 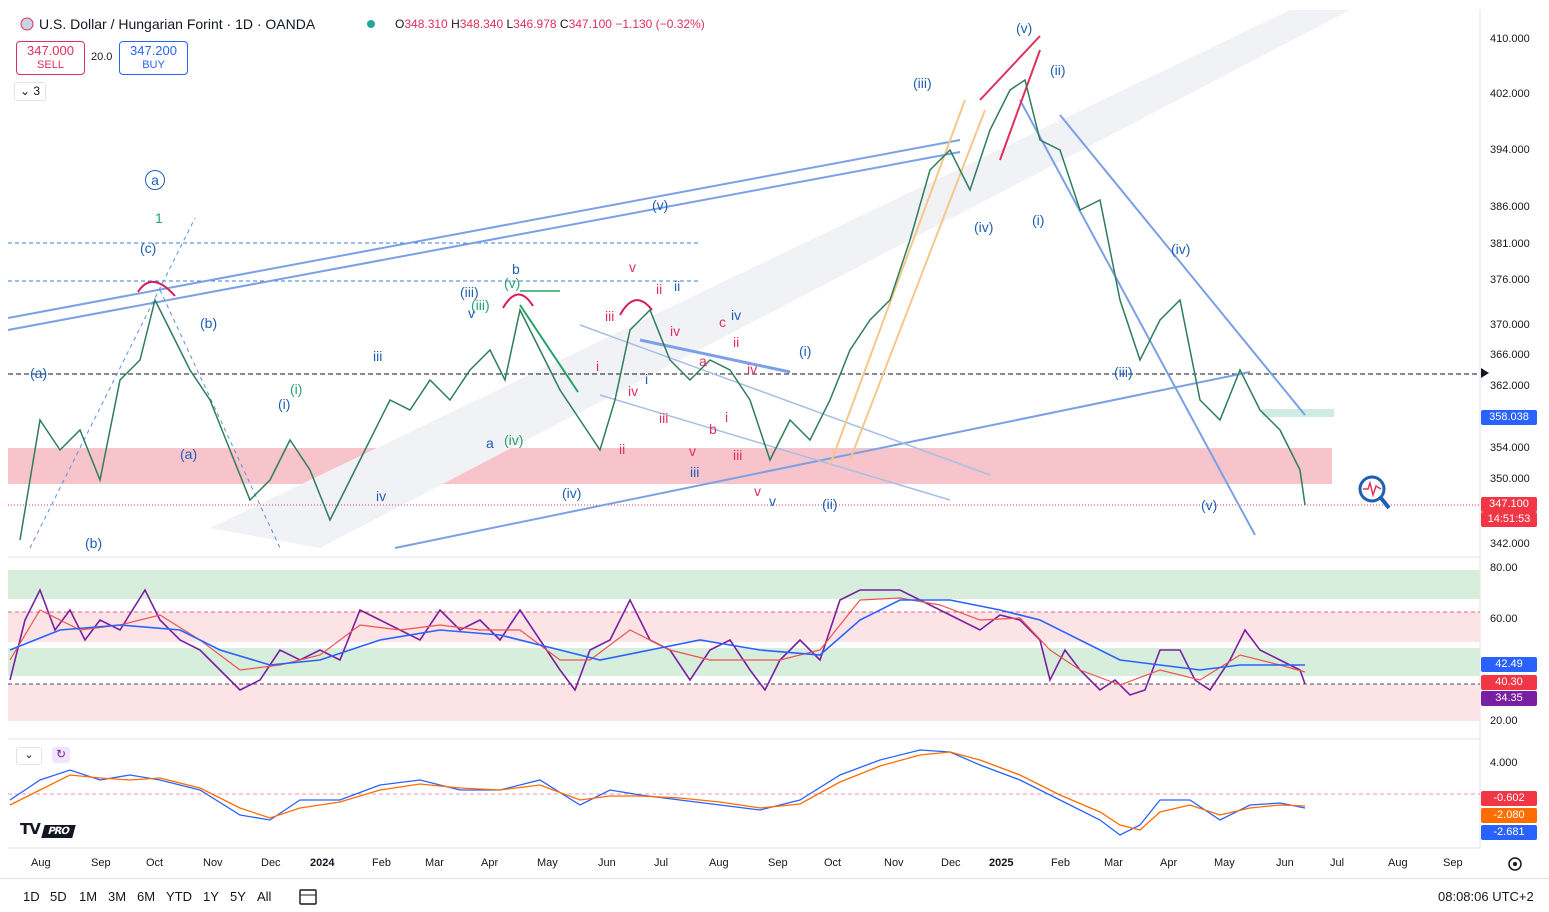 What do you see at coordinates (1515, 864) in the screenshot?
I see `settings-gear-icon` at bounding box center [1515, 864].